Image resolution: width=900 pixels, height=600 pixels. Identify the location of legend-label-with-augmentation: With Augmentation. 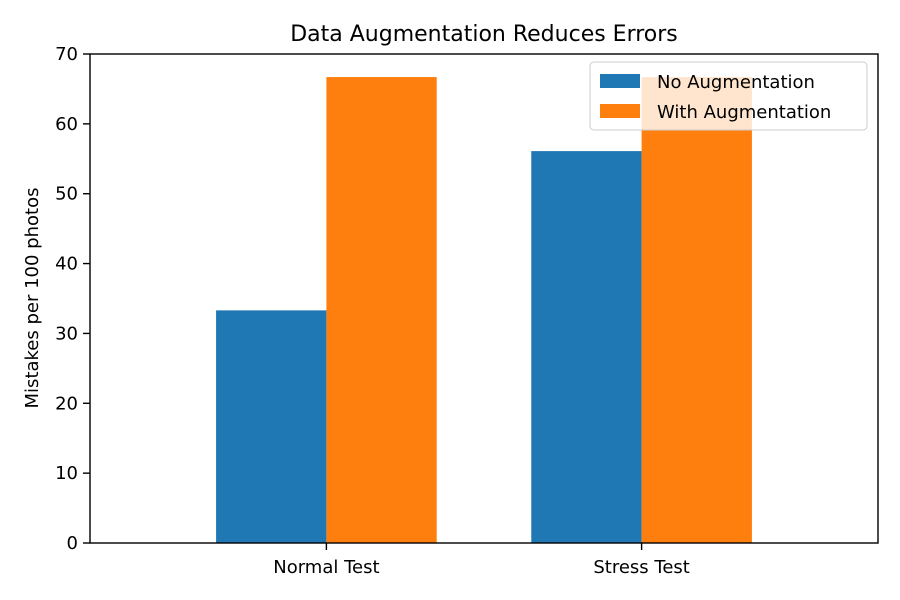
(744, 112).